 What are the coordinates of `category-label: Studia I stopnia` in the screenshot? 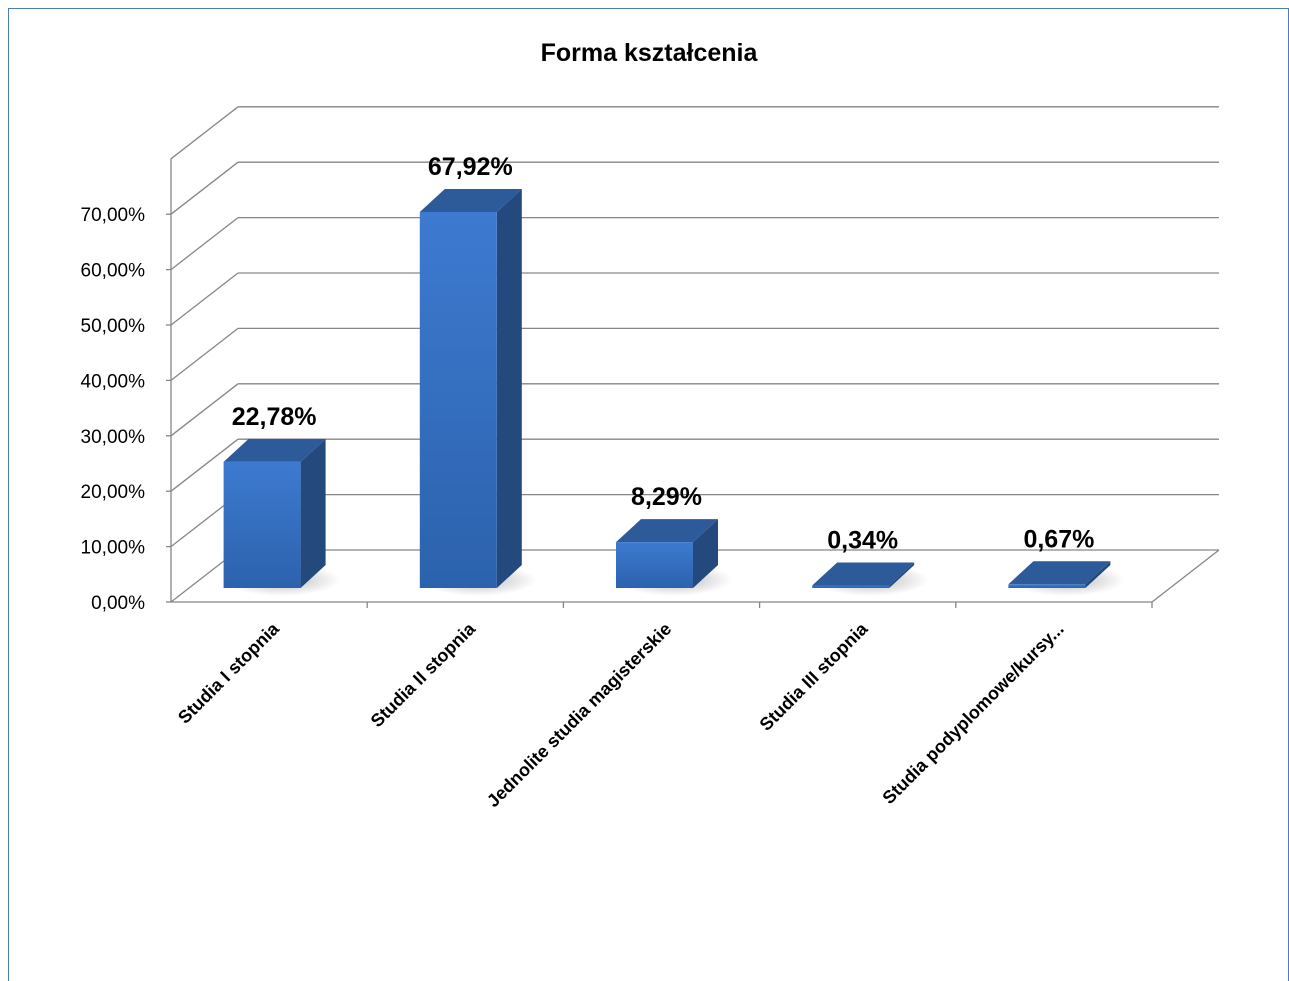 It's located at (229, 673).